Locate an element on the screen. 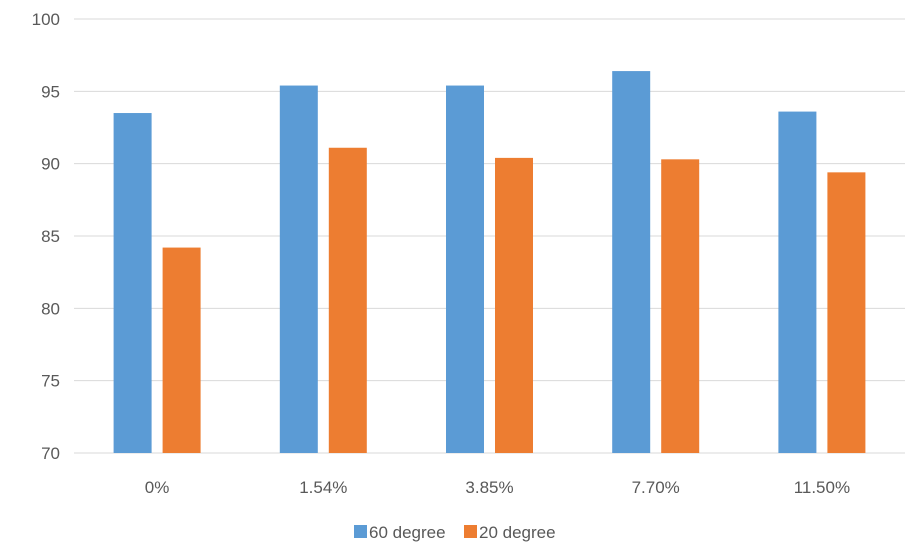 The height and width of the screenshot is (550, 921). y-axis-tick-labels: 70 75 80 85 90 95 100 is located at coordinates (46, 236).